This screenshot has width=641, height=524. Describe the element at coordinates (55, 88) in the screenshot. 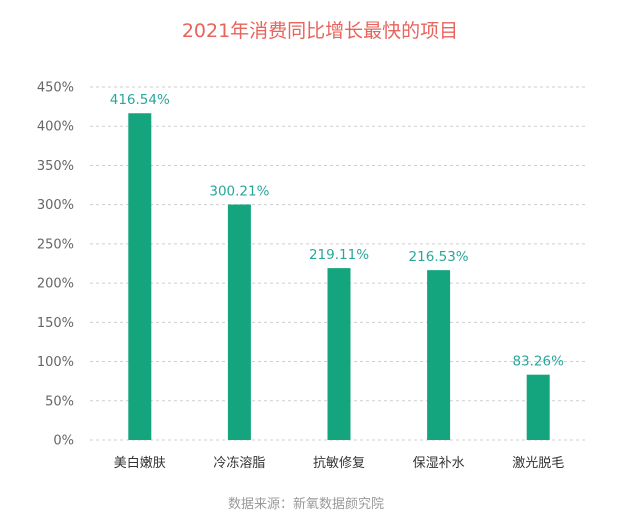

I see `y-tick-label: 450%` at that location.